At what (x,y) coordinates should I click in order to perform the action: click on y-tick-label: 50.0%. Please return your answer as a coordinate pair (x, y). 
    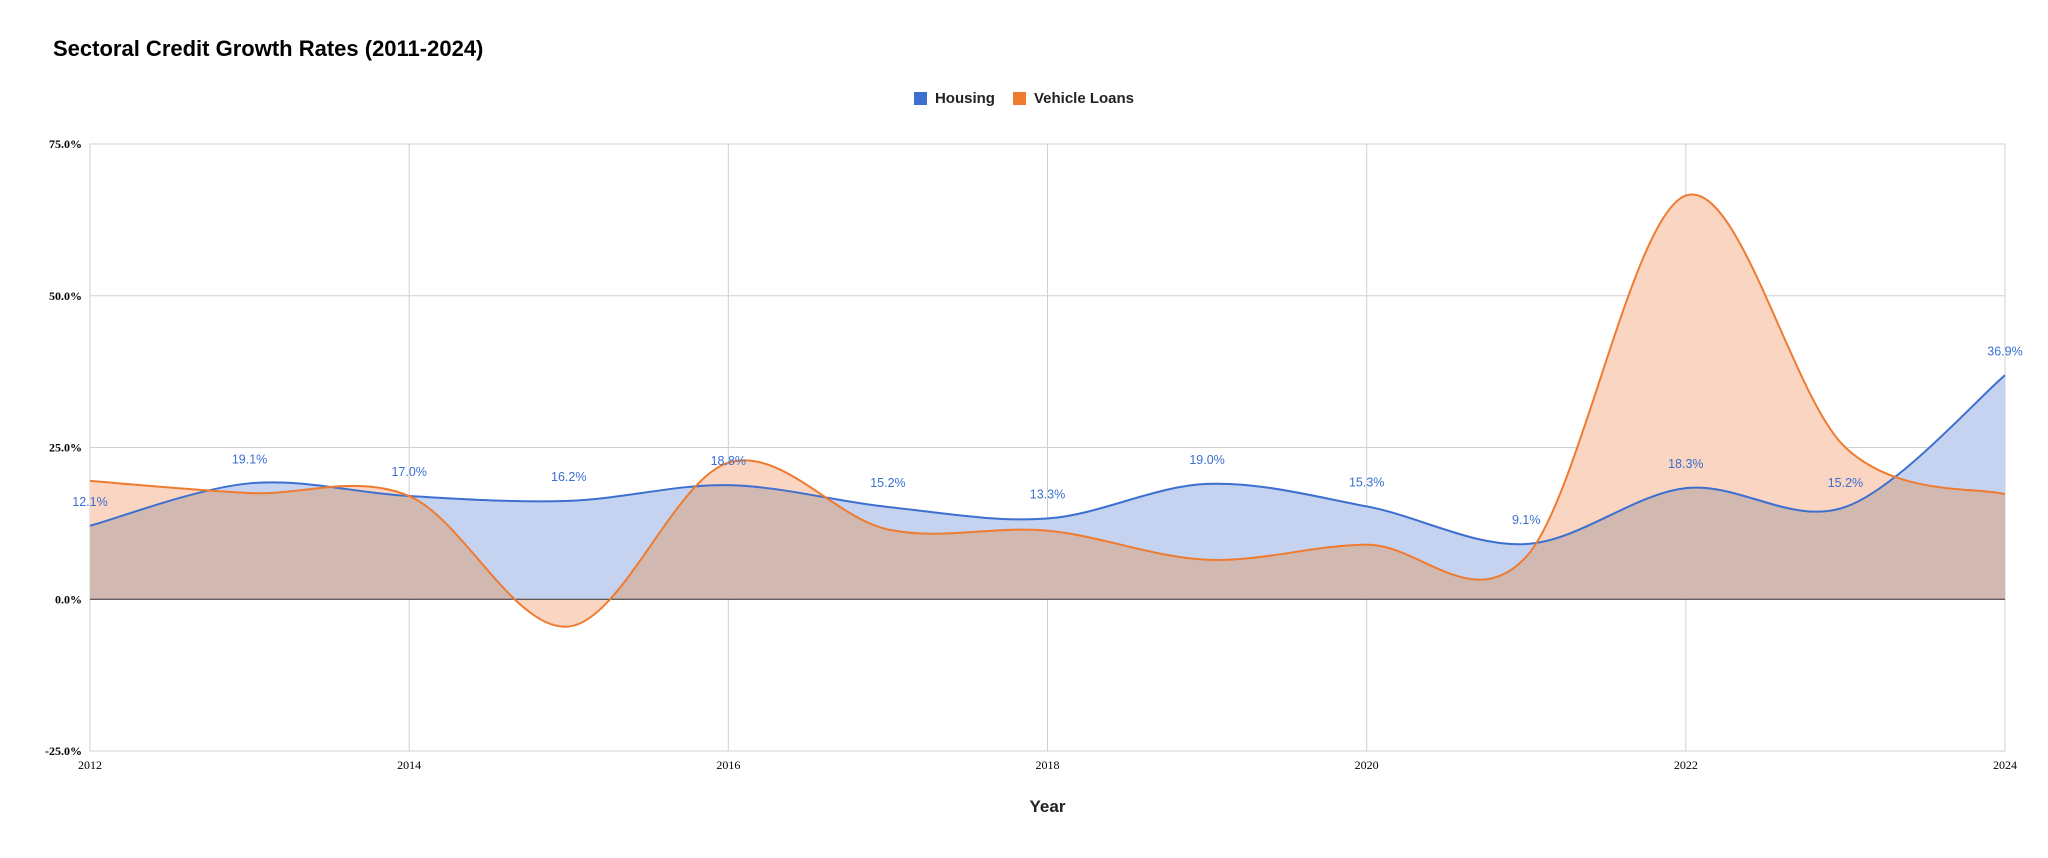
    Looking at the image, I should click on (65, 296).